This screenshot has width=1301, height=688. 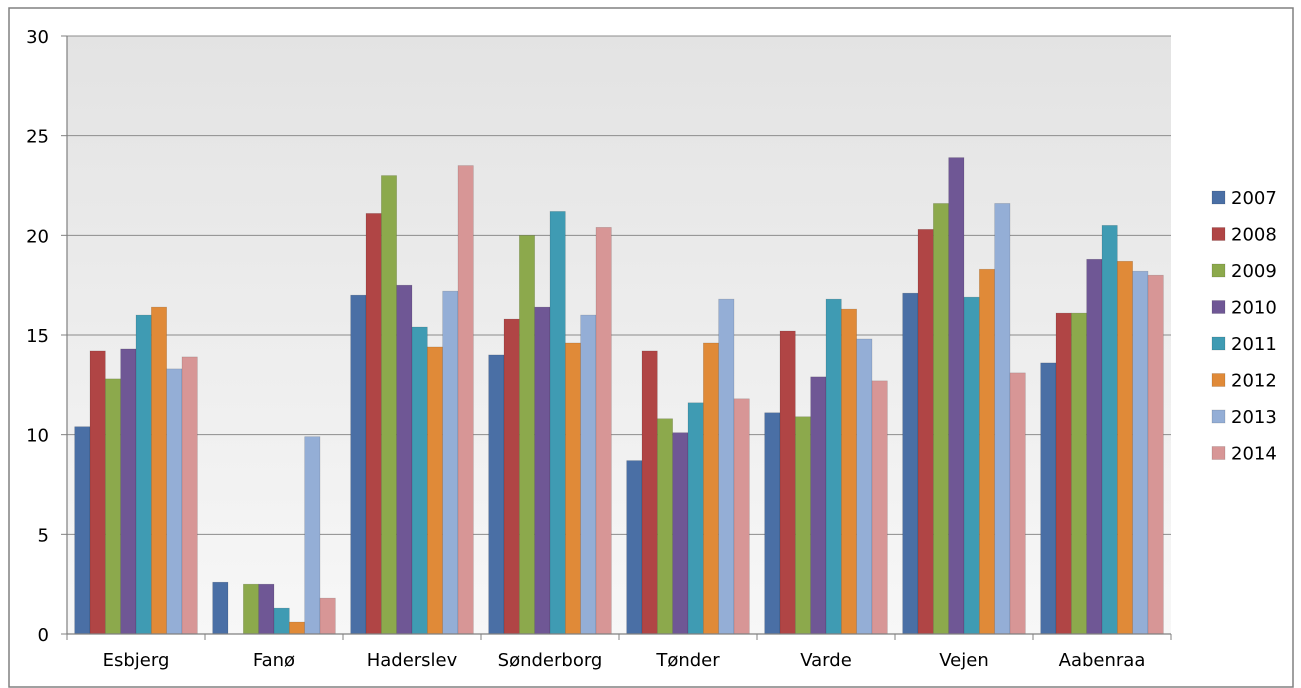 I want to click on legend-label: 2010, so click(x=1254, y=308).